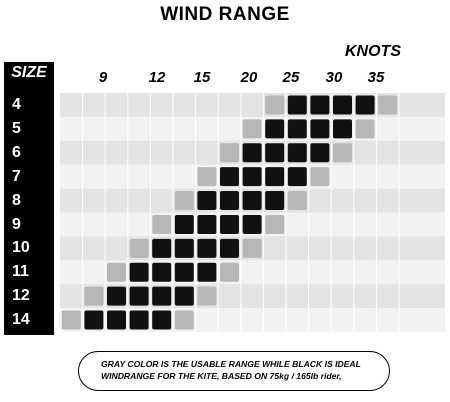 Image resolution: width=450 pixels, height=402 pixels. I want to click on size-header: SIZE, so click(29, 72).